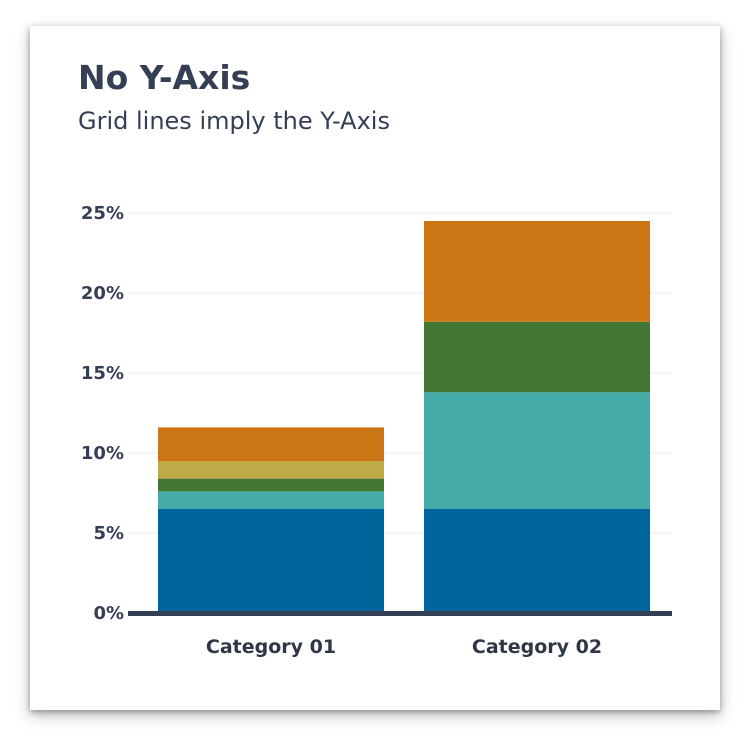 The width and height of the screenshot is (750, 744). I want to click on y-tick-label: 5%, so click(108, 533).